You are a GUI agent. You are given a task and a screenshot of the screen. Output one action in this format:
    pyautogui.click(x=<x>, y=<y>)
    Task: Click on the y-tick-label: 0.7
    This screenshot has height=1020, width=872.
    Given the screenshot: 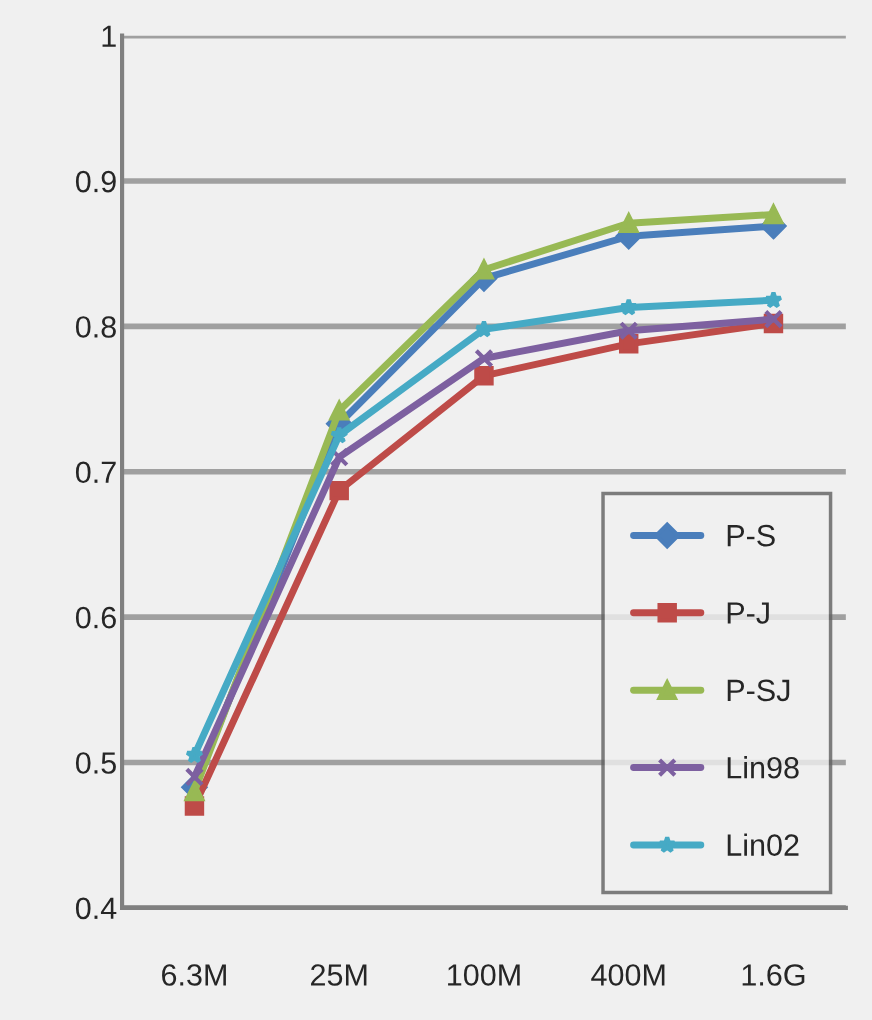 What is the action you would take?
    pyautogui.click(x=95, y=472)
    